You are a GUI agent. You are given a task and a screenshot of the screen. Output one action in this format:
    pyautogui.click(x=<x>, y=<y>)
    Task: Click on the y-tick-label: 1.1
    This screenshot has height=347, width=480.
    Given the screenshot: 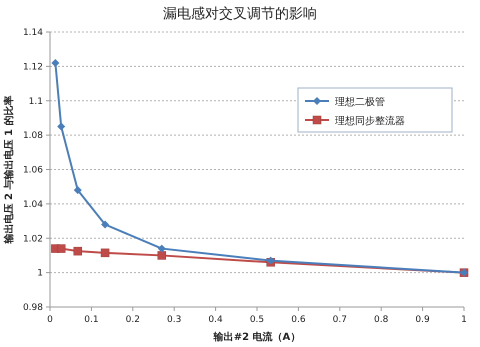 What is the action you would take?
    pyautogui.click(x=35, y=101)
    